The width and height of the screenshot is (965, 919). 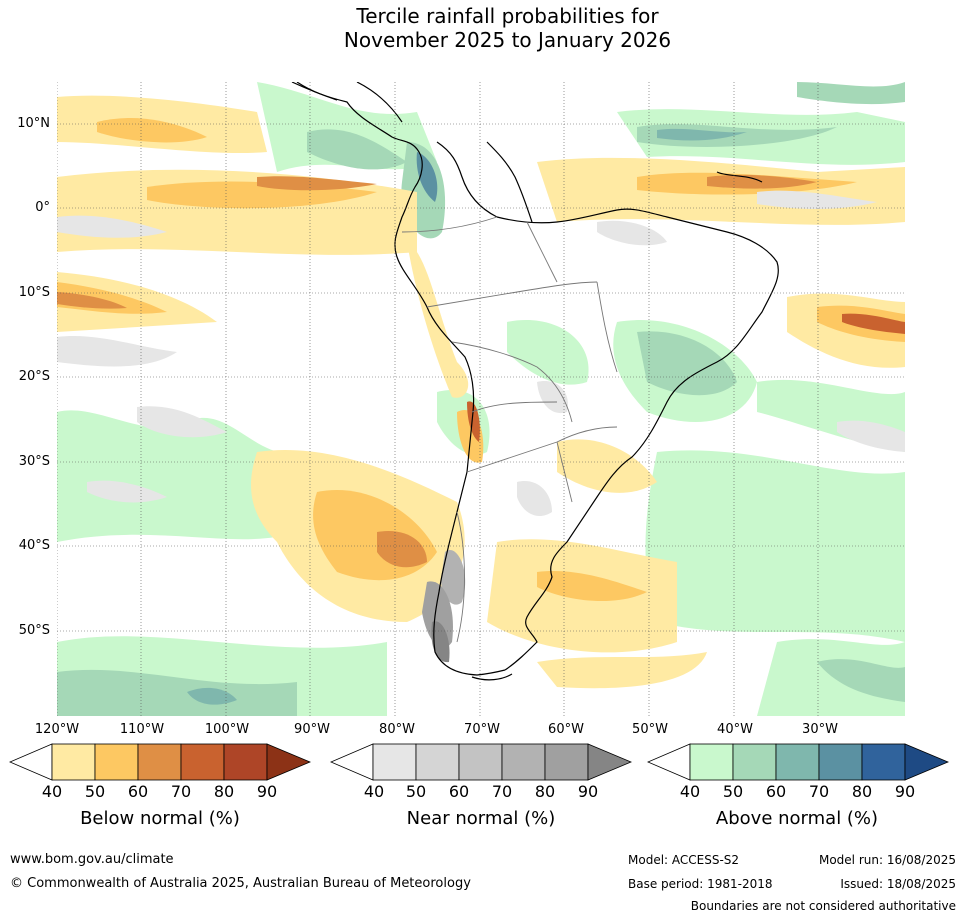 I want to click on above-normal-colorbar, so click(x=798, y=762).